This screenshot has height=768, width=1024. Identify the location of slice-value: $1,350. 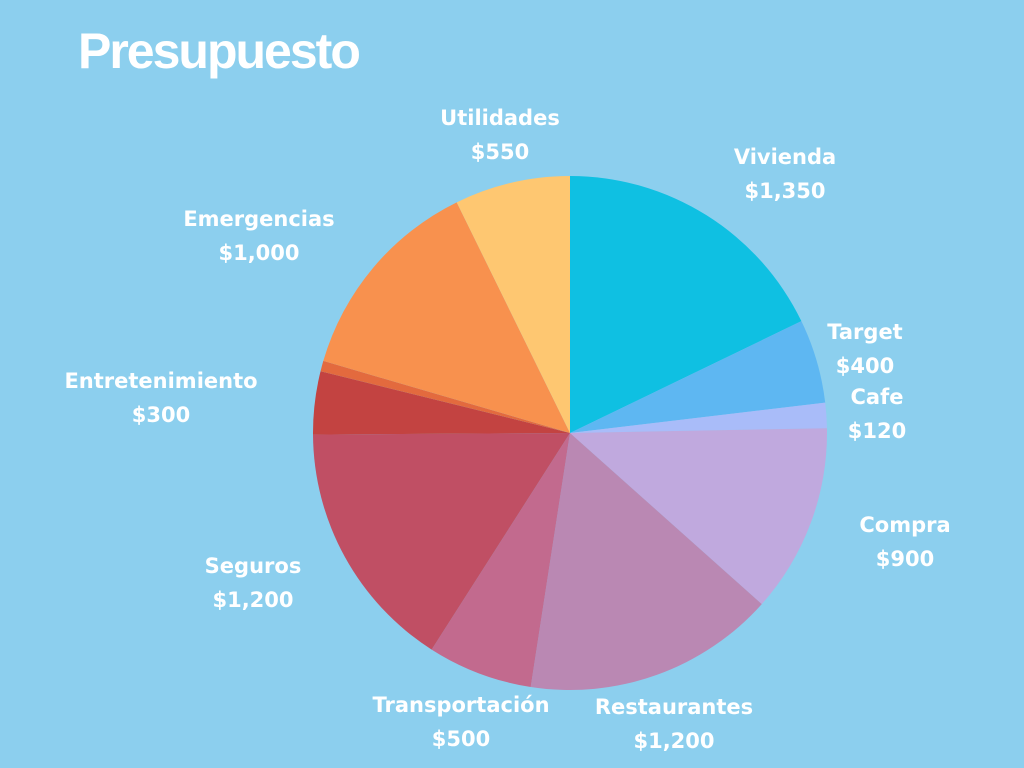
(785, 191).